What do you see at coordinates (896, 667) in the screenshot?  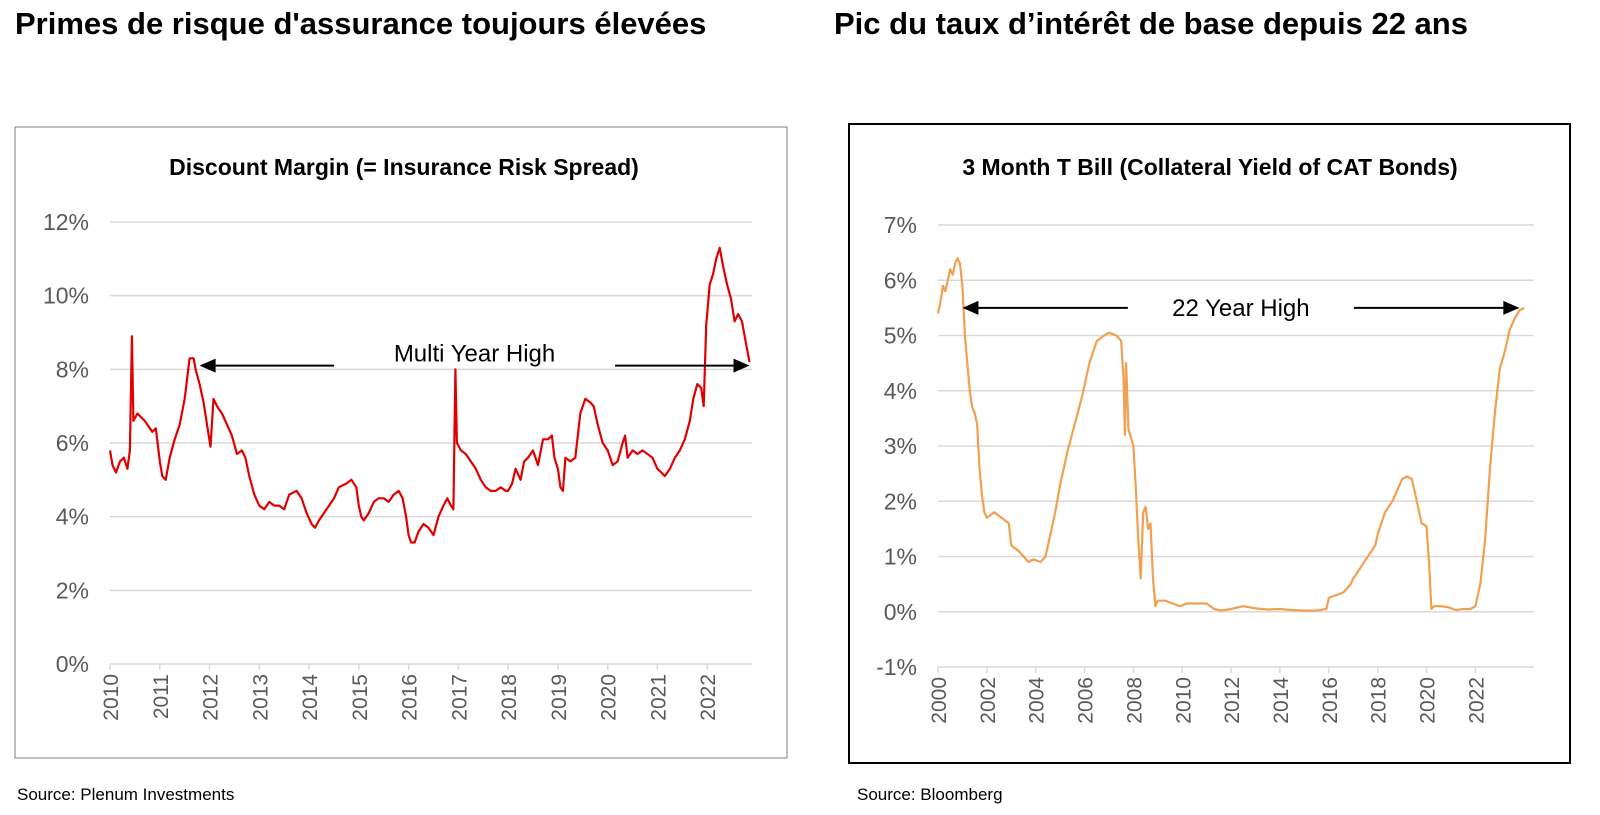 I see `y-tick-label: -1%` at bounding box center [896, 667].